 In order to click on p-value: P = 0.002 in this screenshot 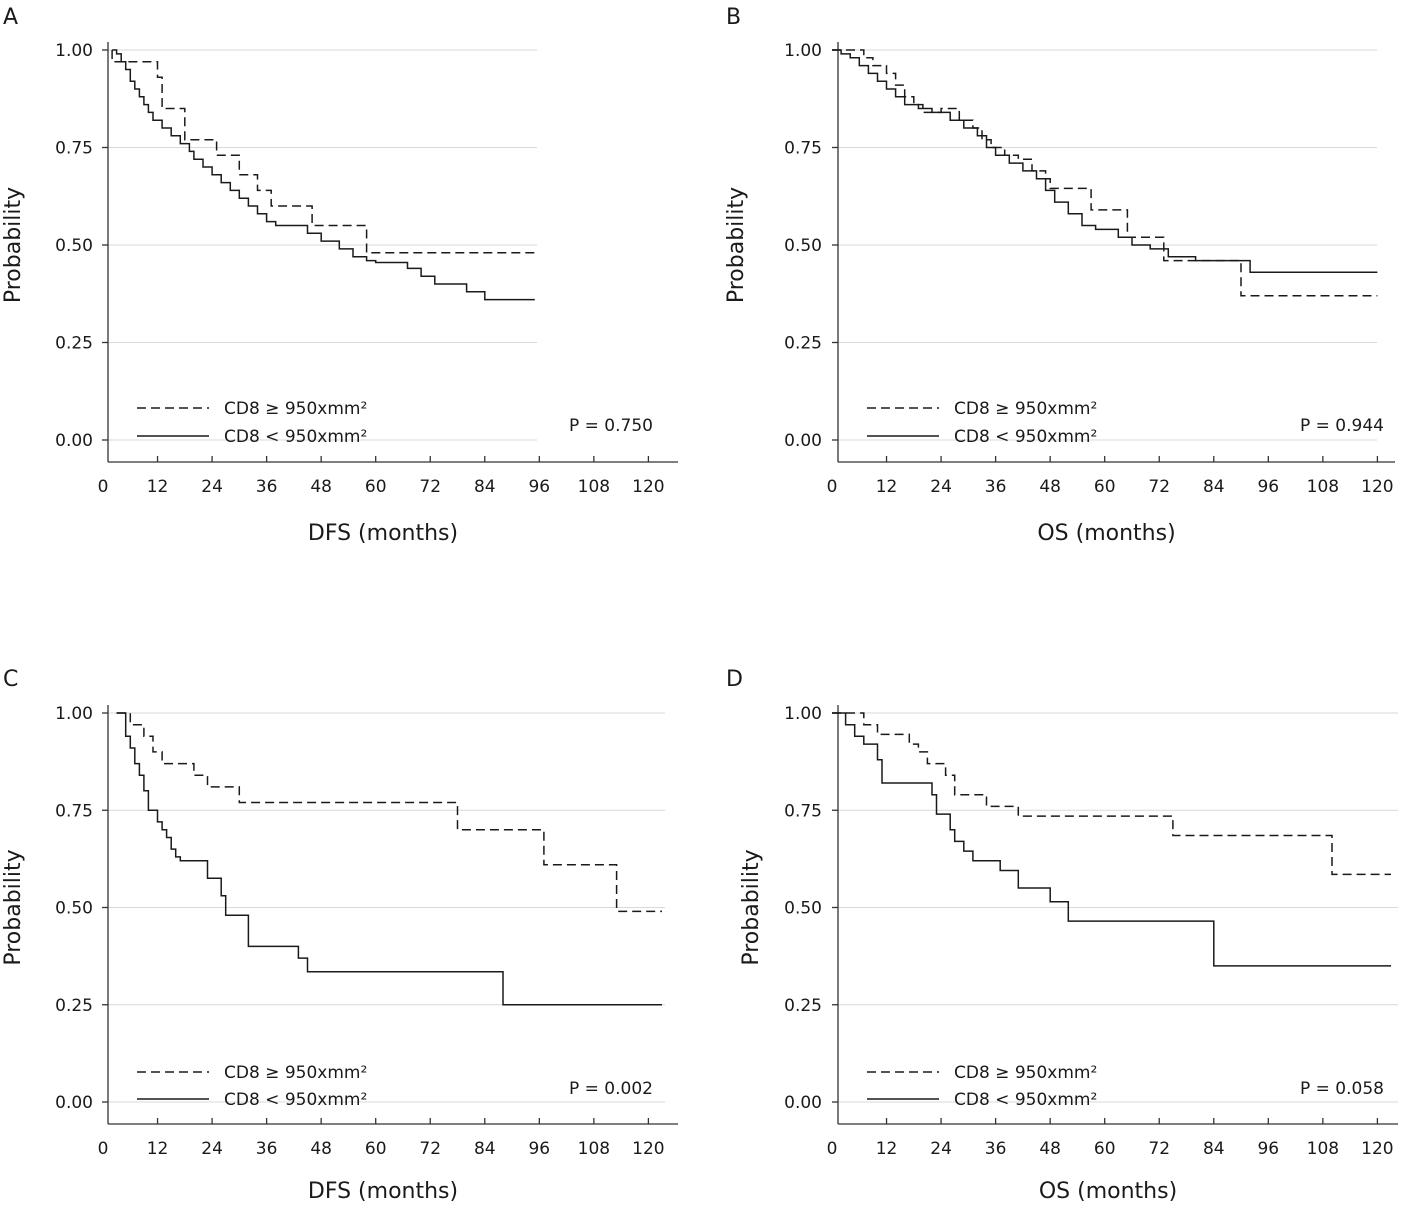, I will do `click(611, 1089)`.